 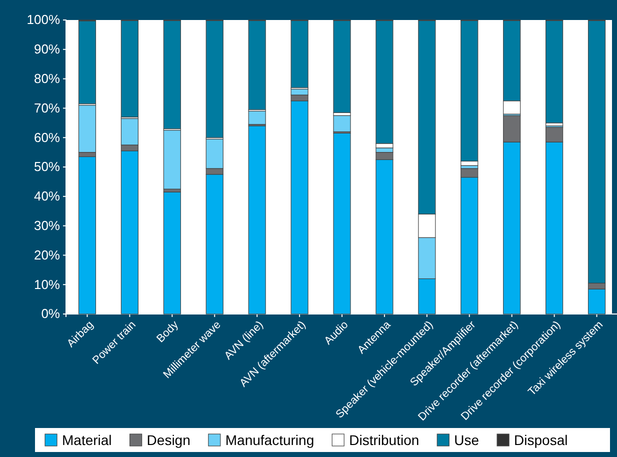 I want to click on legend-label: Disposal, so click(x=541, y=440).